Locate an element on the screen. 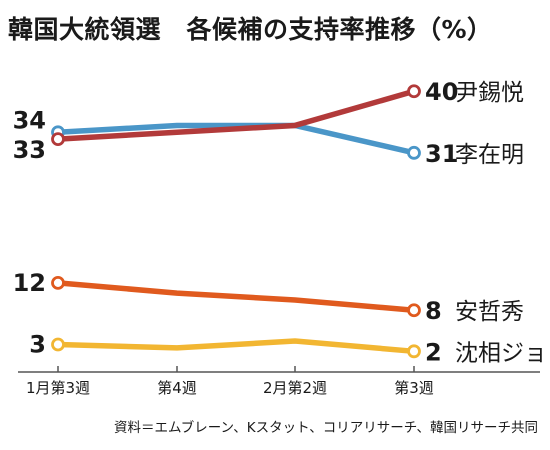 This screenshot has width=550, height=450. end-value-ahn-cheol-soo: 8 is located at coordinates (433, 311).